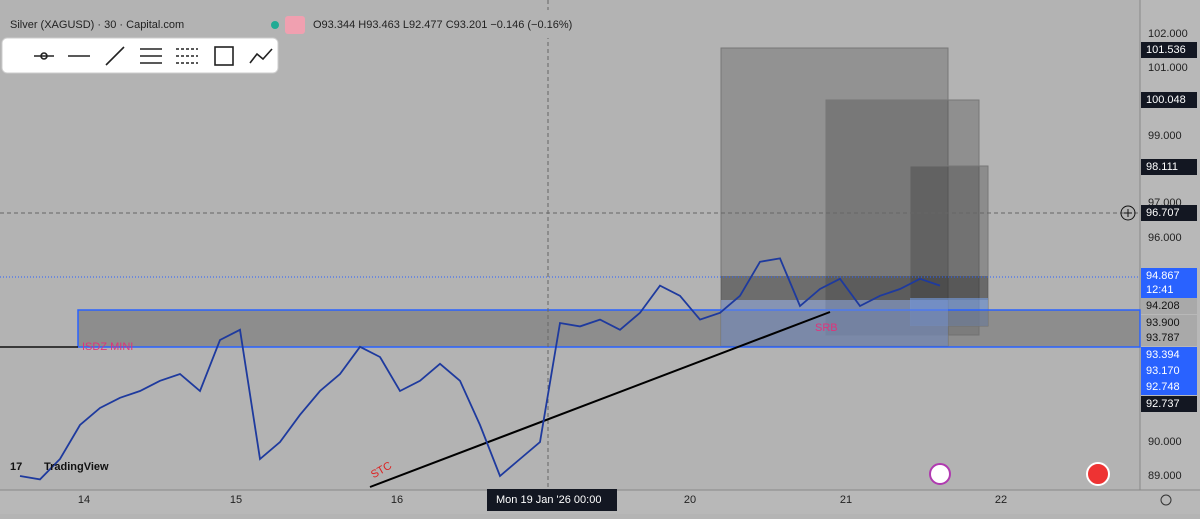 Image resolution: width=1200 pixels, height=519 pixels. I want to click on crosshair-tag, so click(552, 500).